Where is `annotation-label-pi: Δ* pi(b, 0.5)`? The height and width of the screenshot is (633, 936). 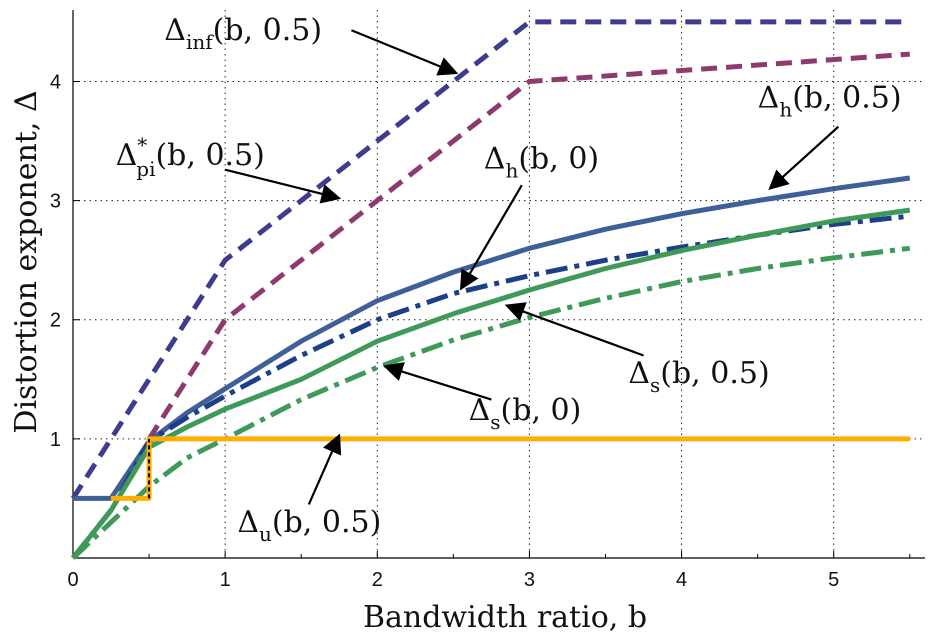 annotation-label-pi: Δ* pi(b, 0.5) is located at coordinates (190, 157).